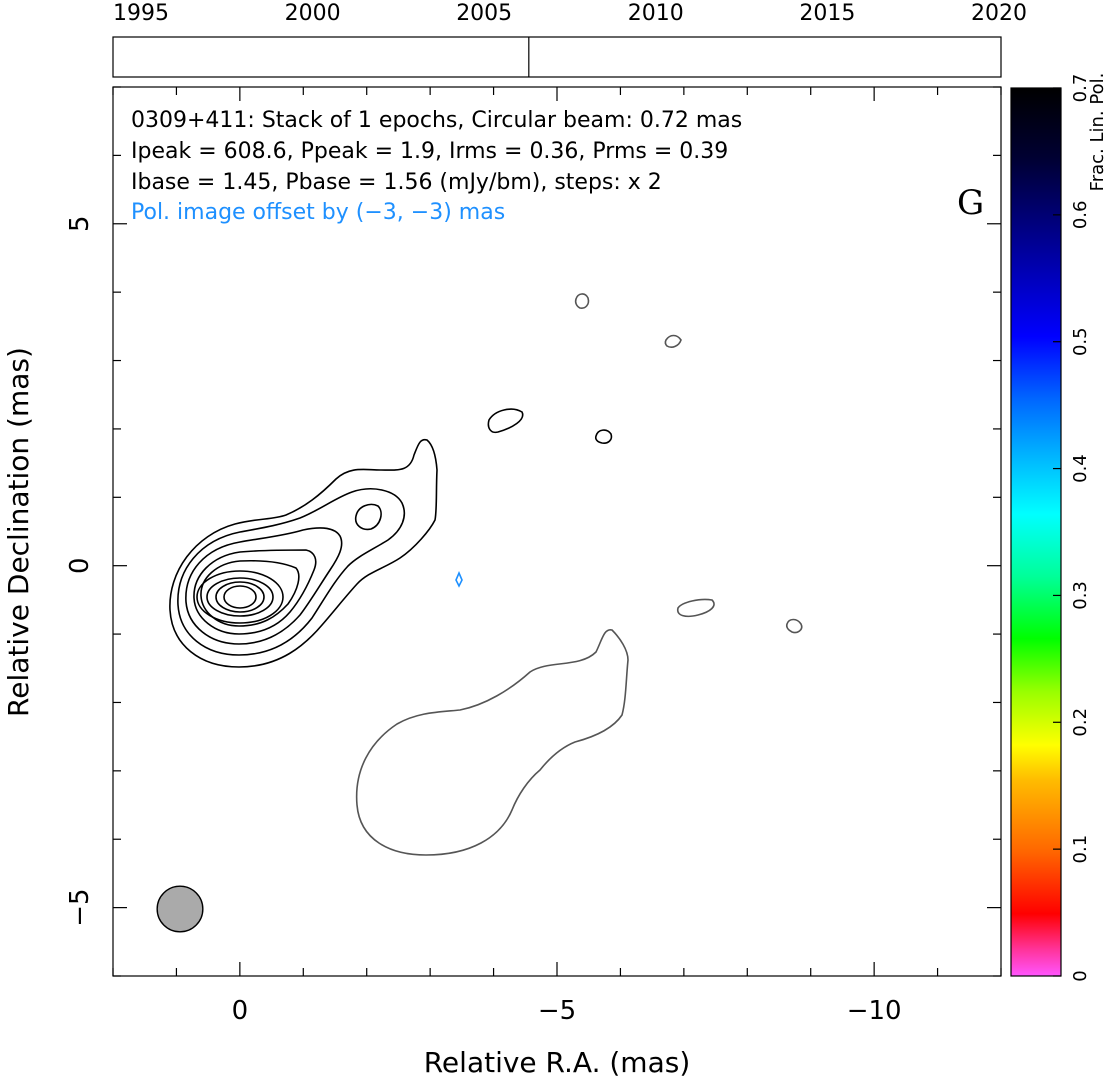  What do you see at coordinates (80, 907) in the screenshot?
I see `y-tick-label: −5` at bounding box center [80, 907].